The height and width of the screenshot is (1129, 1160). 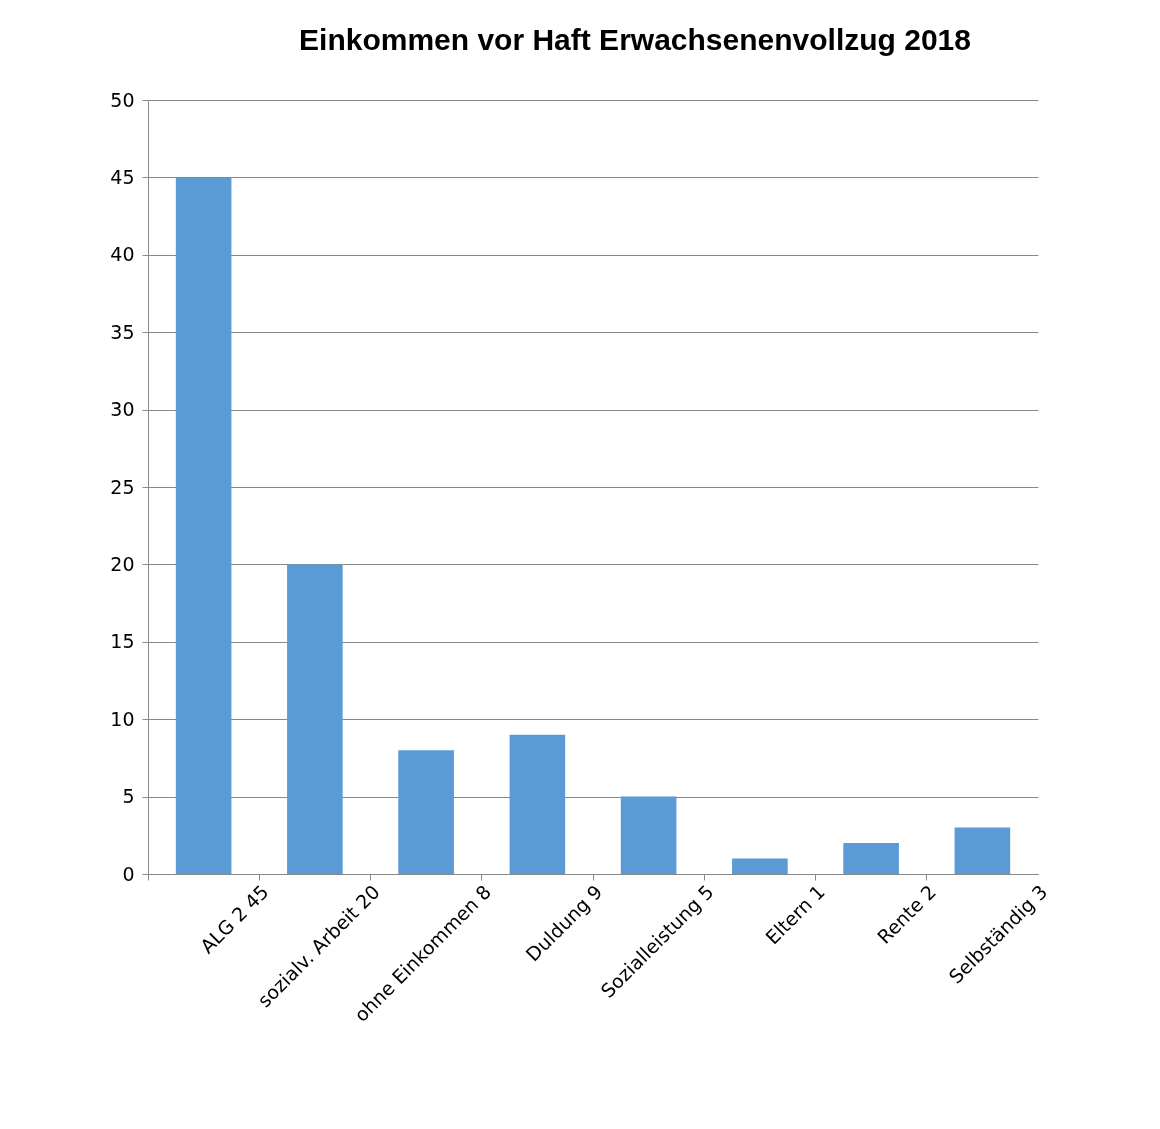 What do you see at coordinates (122, 176) in the screenshot?
I see `y-tick-label: 45` at bounding box center [122, 176].